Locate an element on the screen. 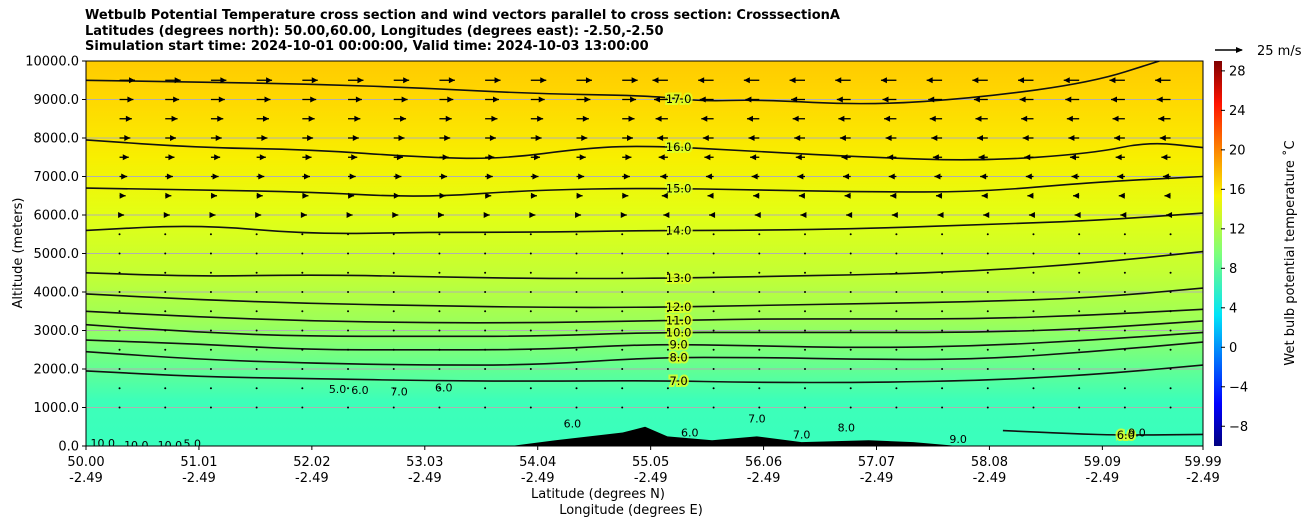 The width and height of the screenshot is (1311, 526). contour-label-low: 5.0 is located at coordinates (338, 389).